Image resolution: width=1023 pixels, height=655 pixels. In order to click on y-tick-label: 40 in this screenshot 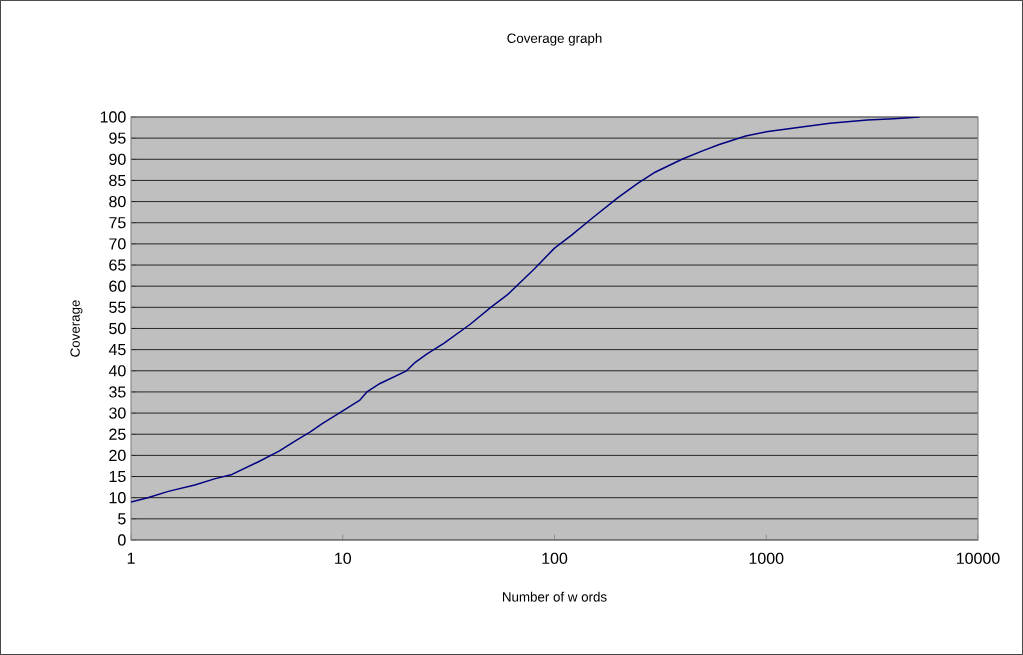, I will do `click(117, 371)`.